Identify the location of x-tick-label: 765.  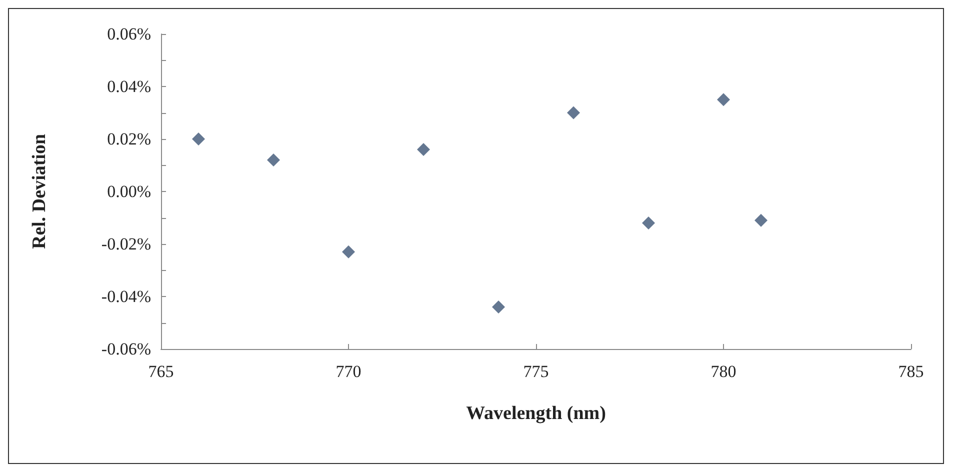
(161, 371).